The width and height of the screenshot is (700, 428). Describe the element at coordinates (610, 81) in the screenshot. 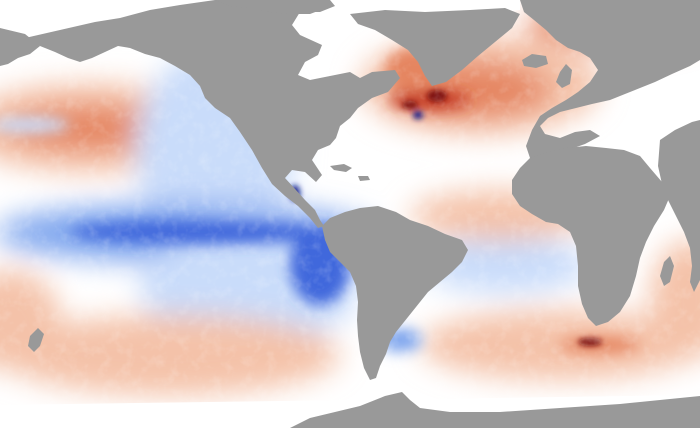

I see `eurasia-land` at that location.